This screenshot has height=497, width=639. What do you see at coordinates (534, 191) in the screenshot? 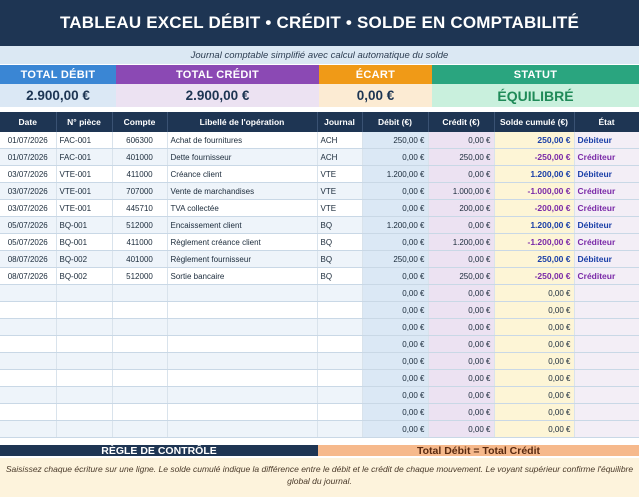
I see `balance-cell: -1.000,00 €` at bounding box center [534, 191].